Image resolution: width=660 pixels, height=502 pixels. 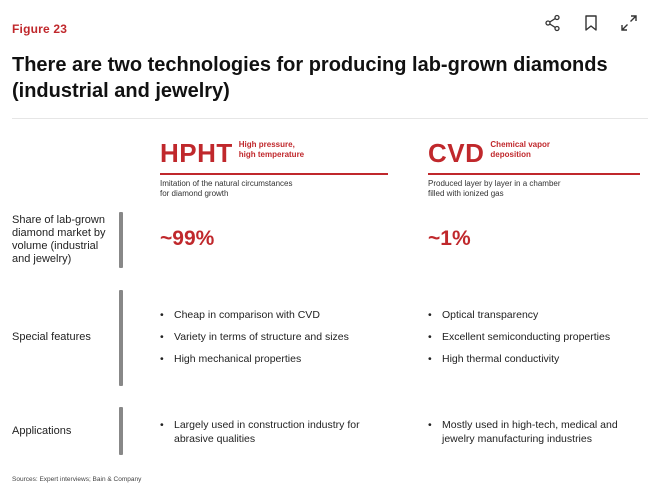 I want to click on cvd-subtitle-line1: Chemical vapor, so click(x=520, y=144).